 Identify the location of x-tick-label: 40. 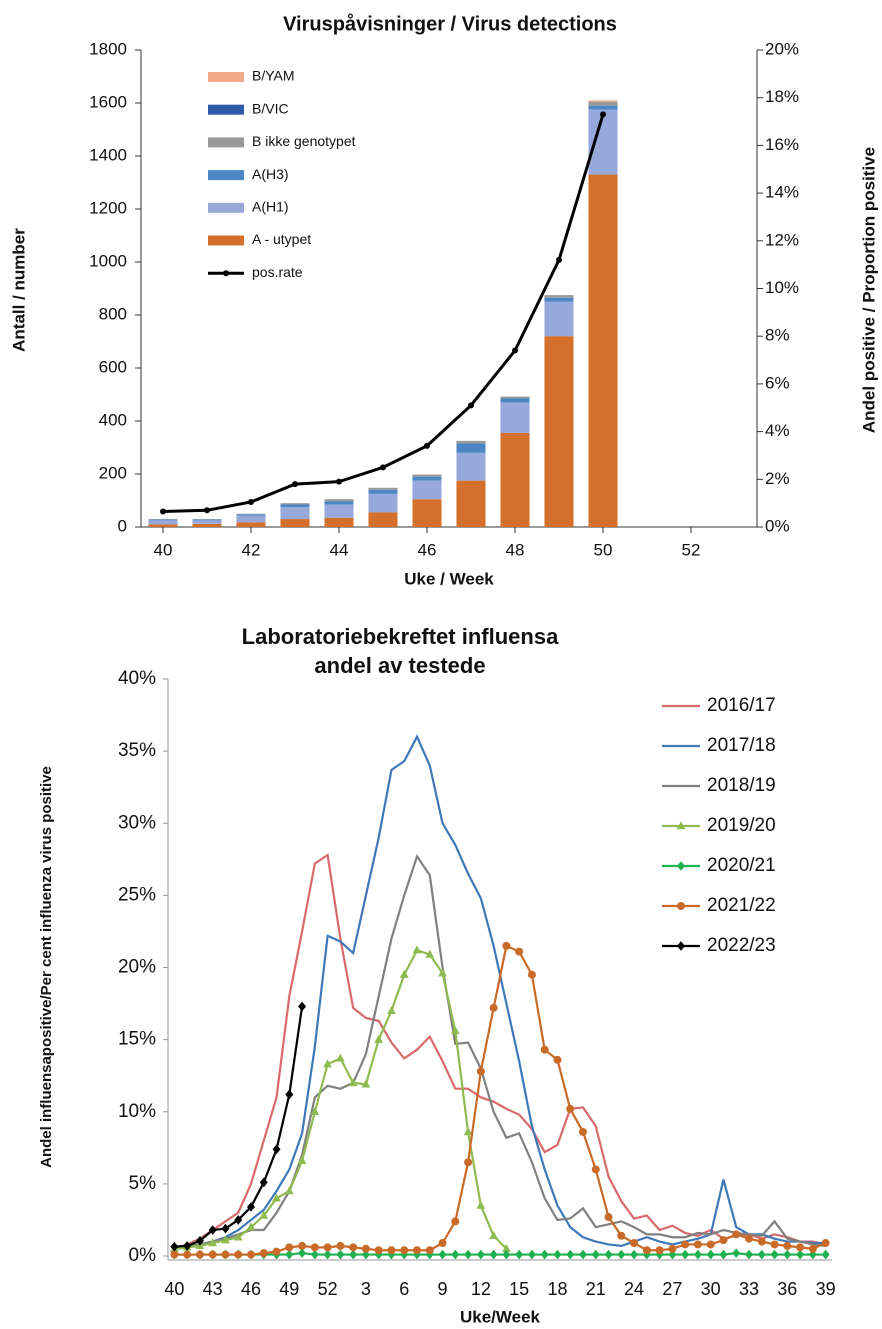
(174, 1289).